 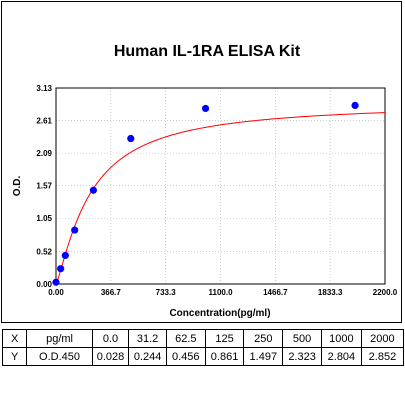 I want to click on table-cell: 31.2, so click(x=147, y=338).